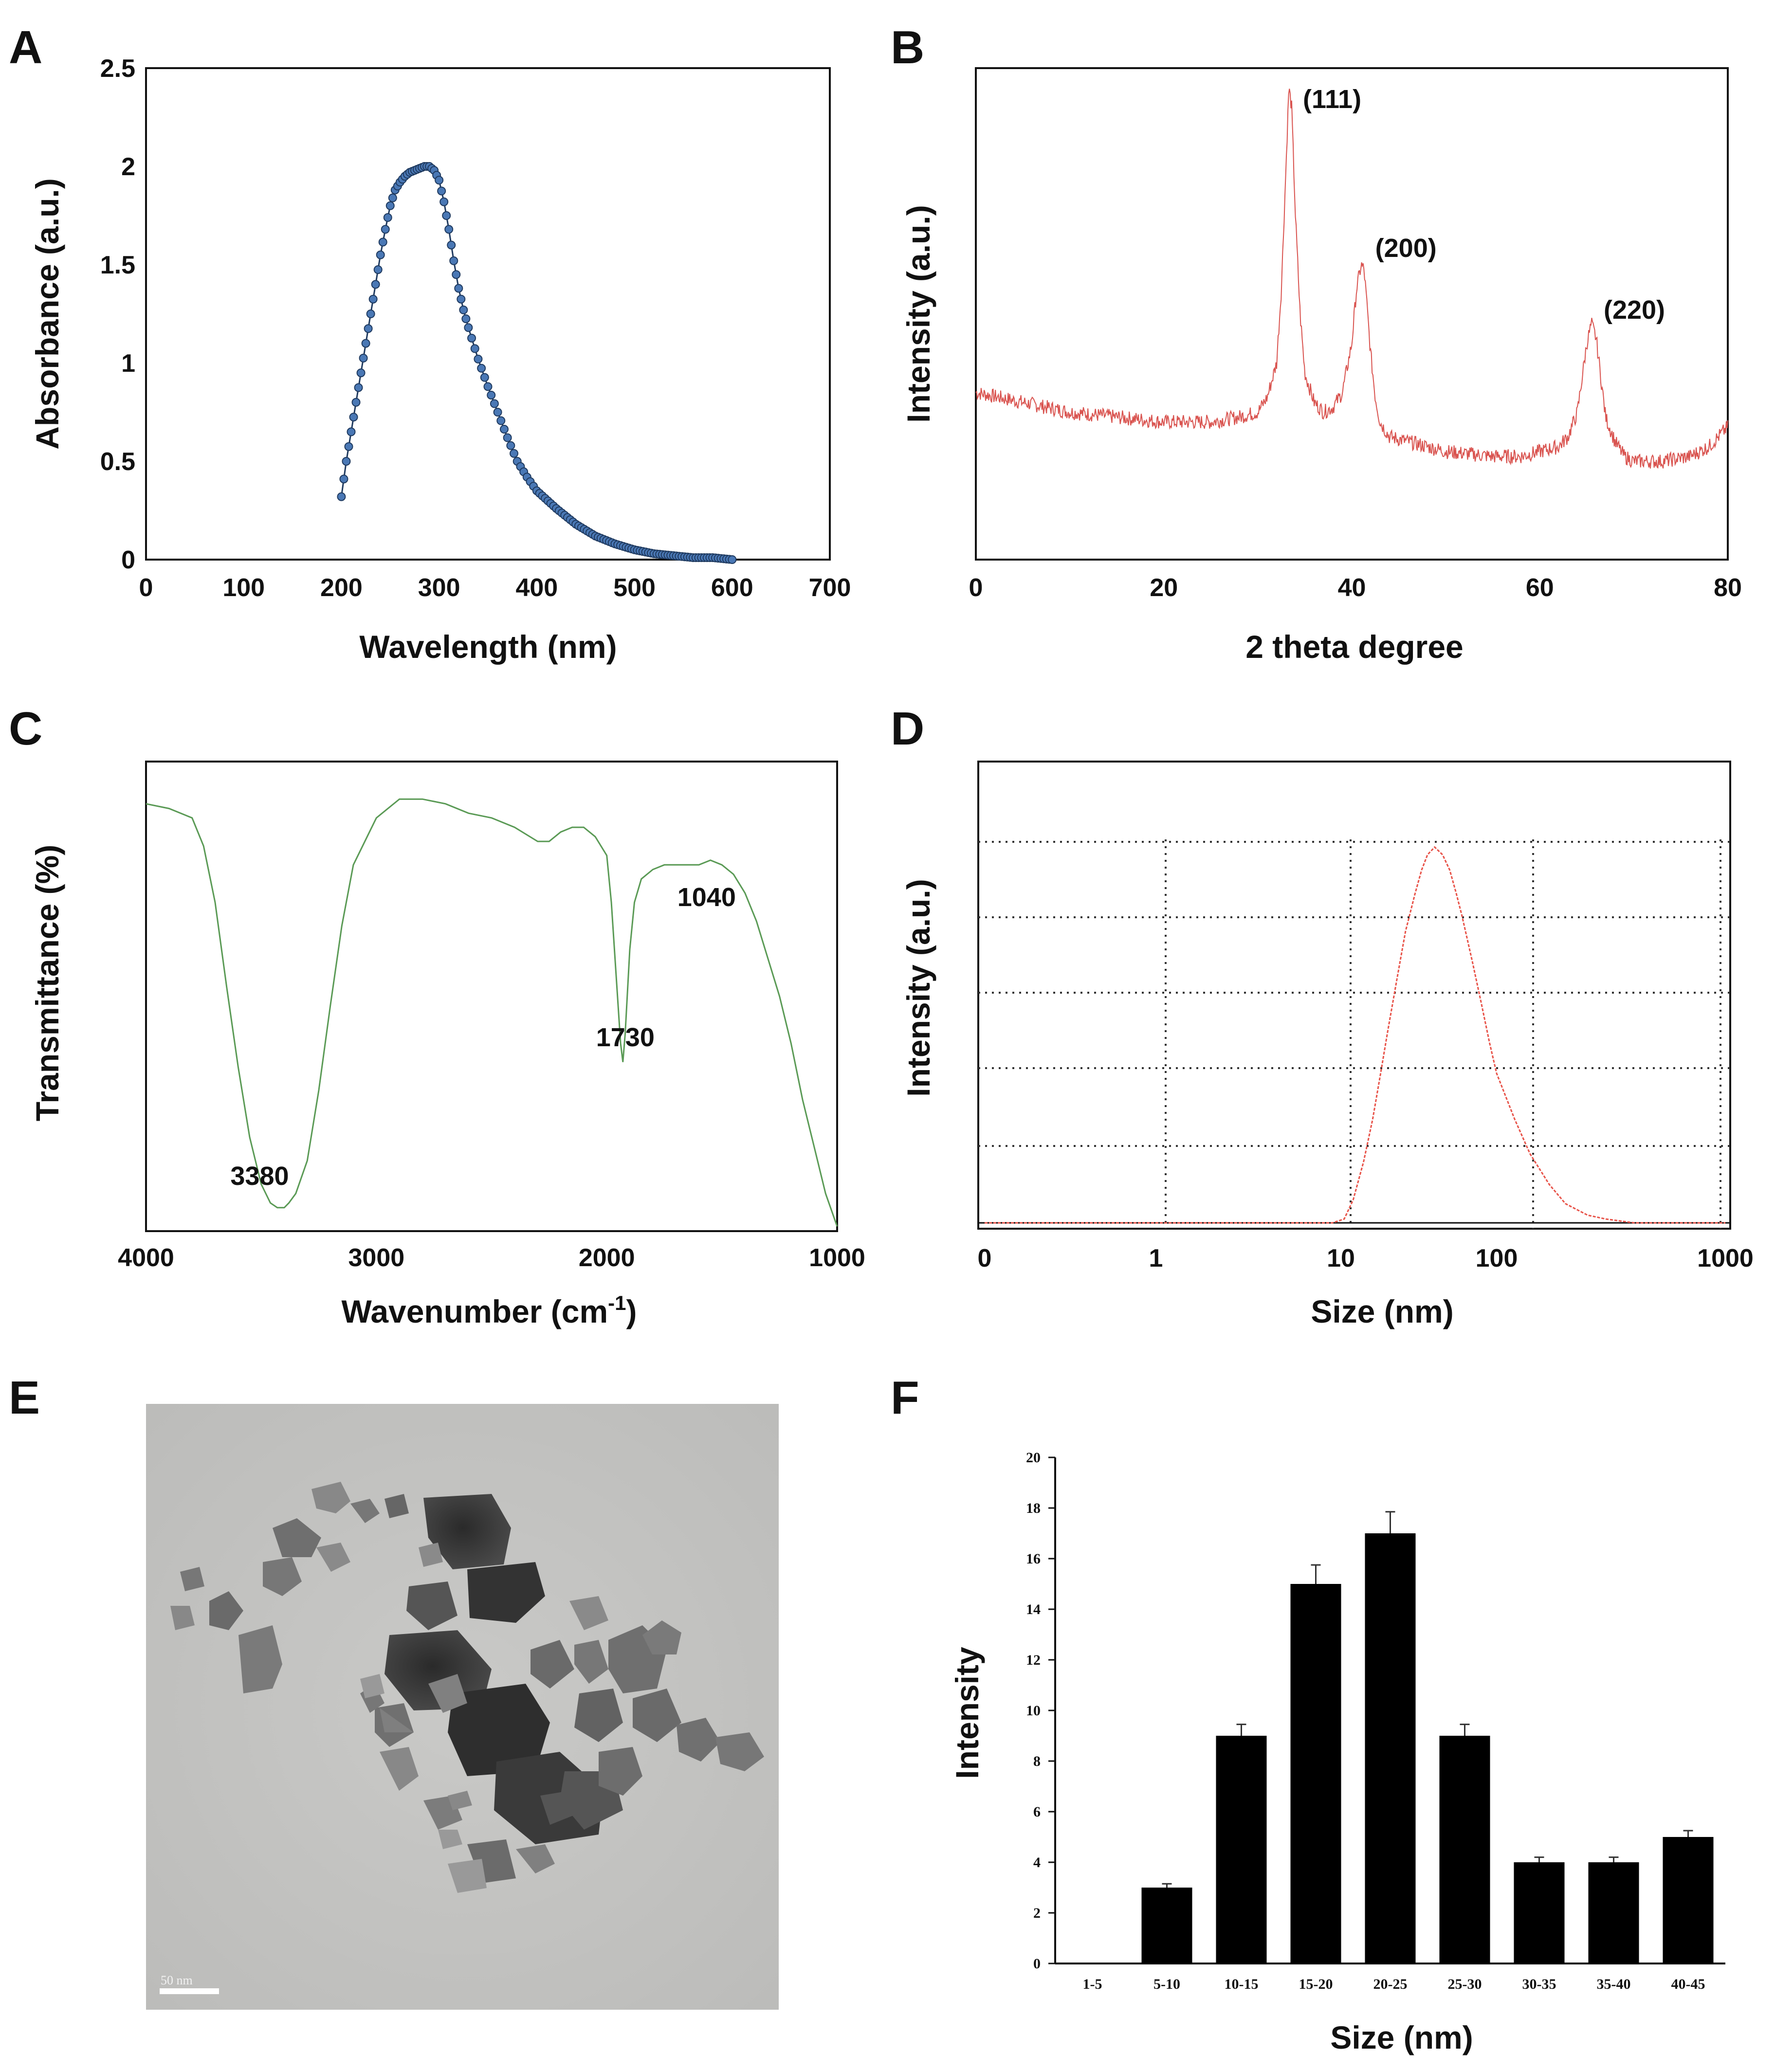 The image size is (1775, 2072). Describe the element at coordinates (918, 313) in the screenshot. I see `panel-b-y-axis-label: Intensity (a.u.)` at that location.